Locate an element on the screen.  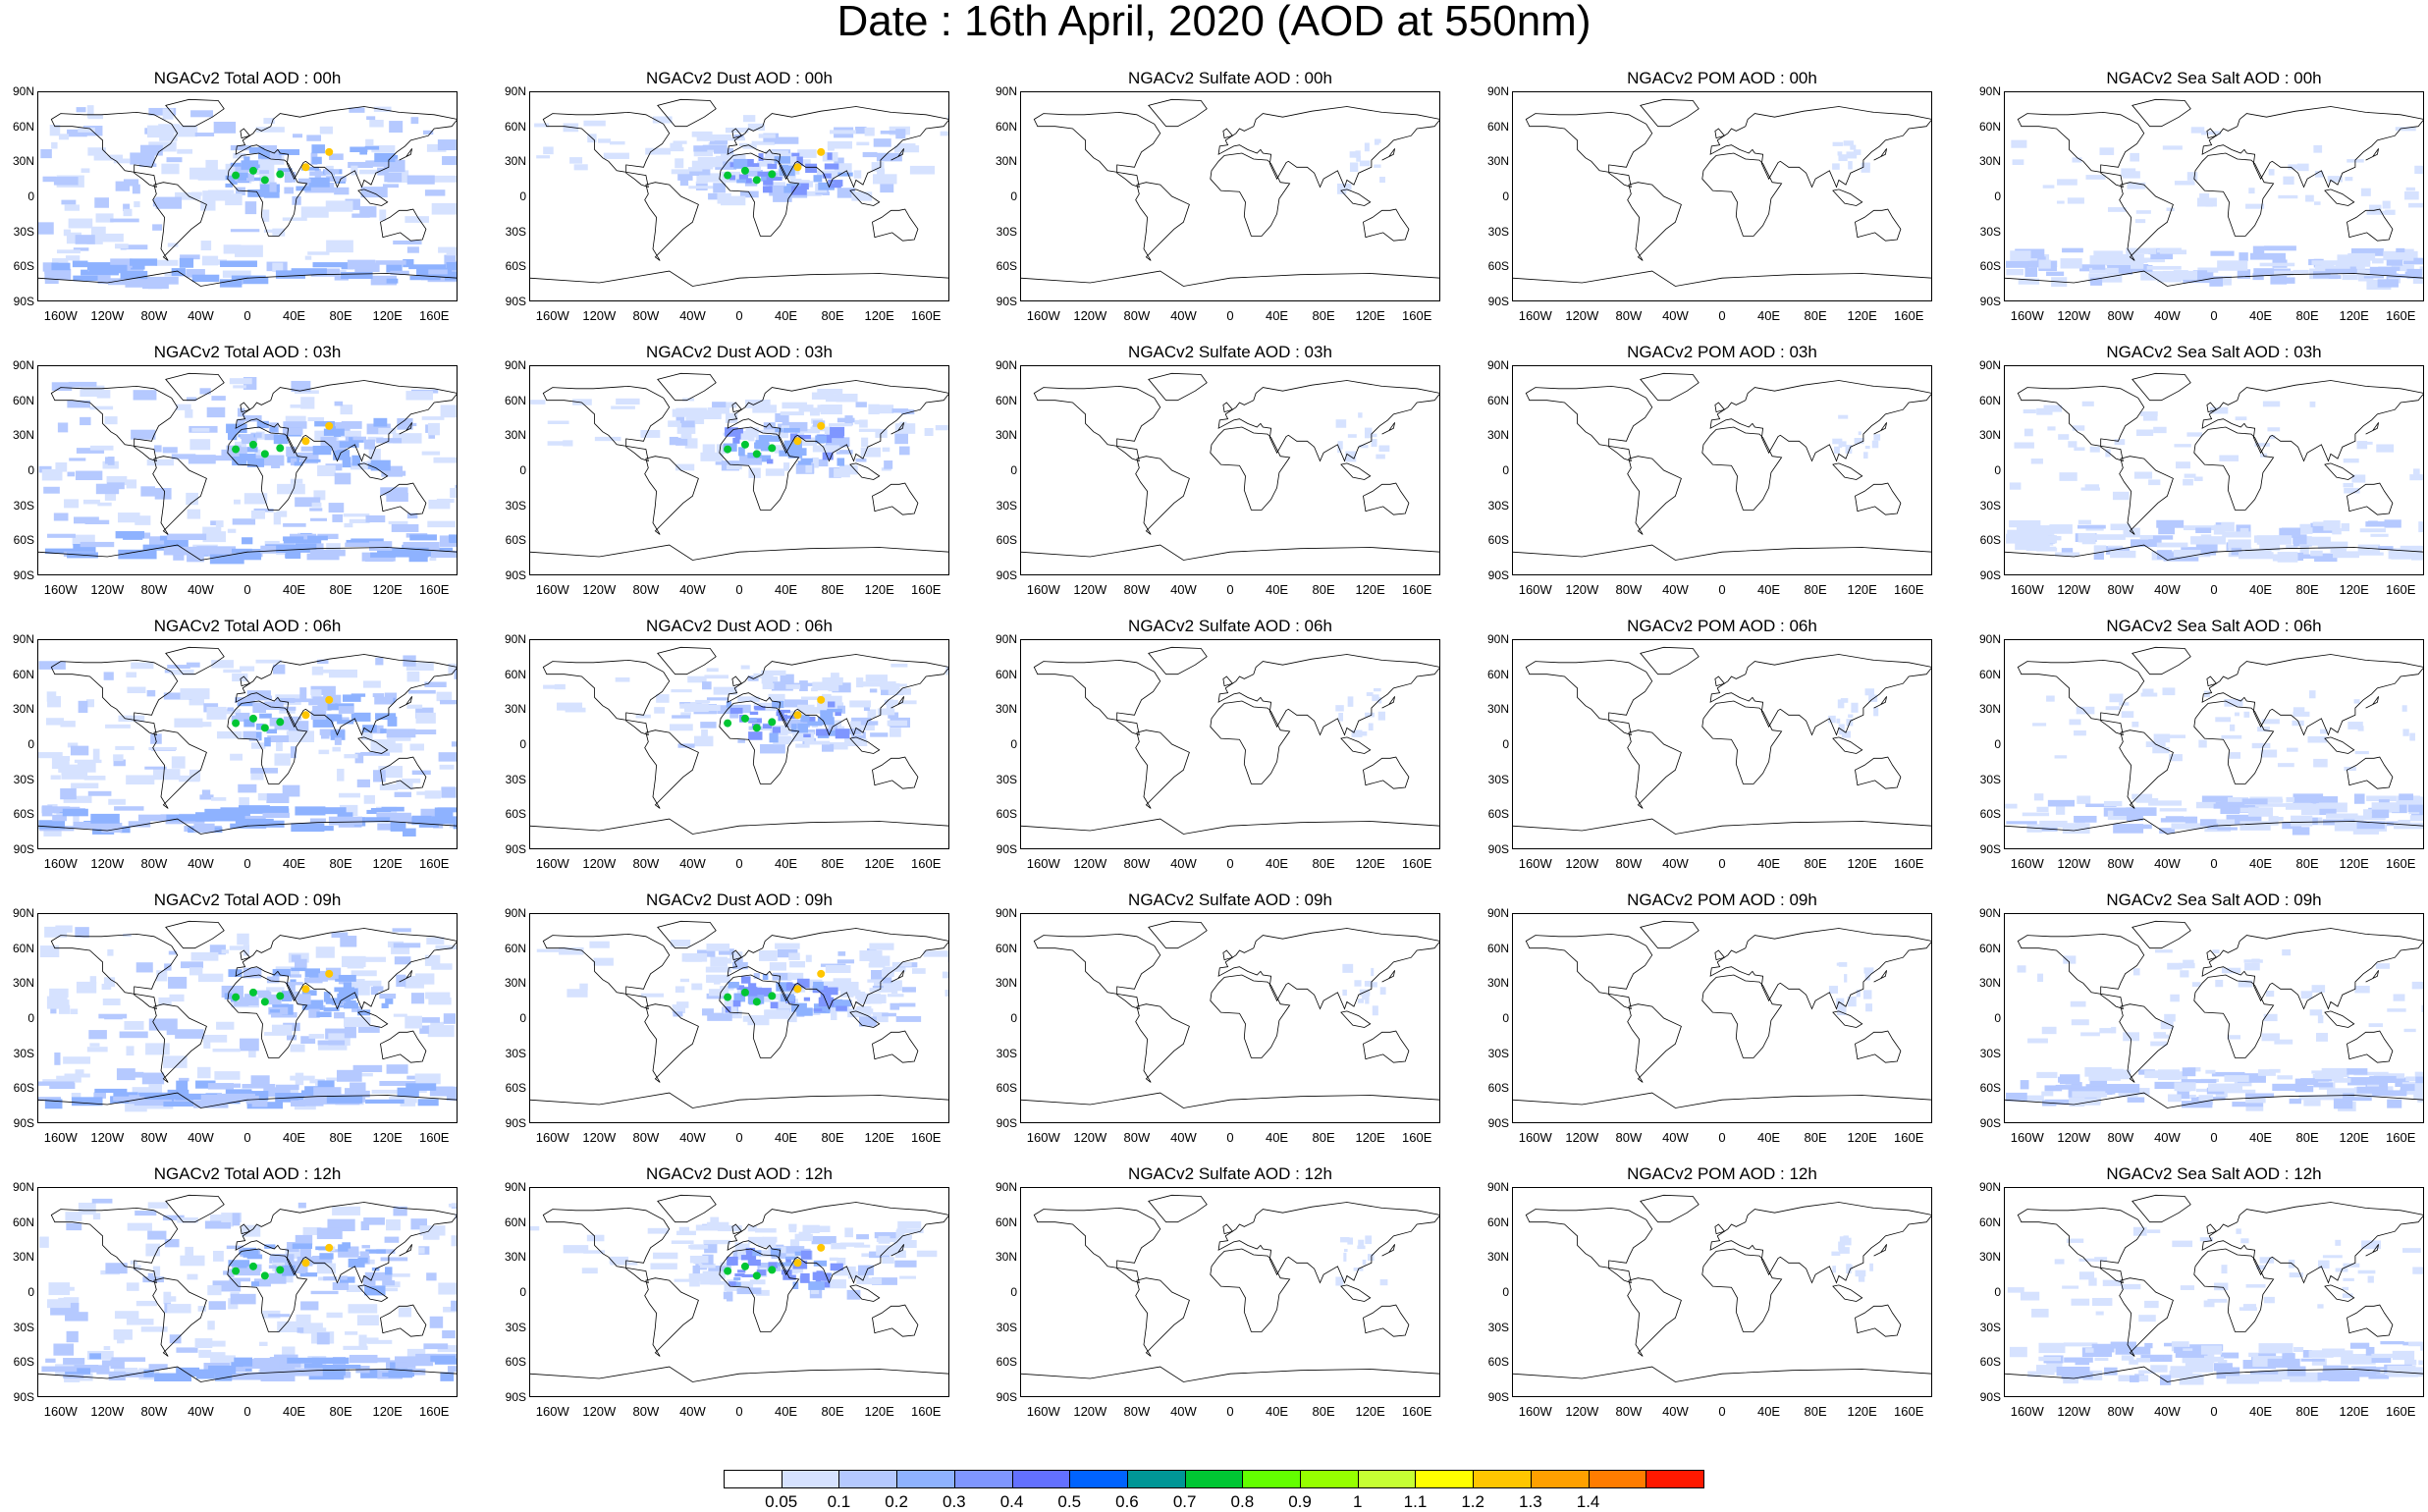
colorbar-label: 0.3 is located at coordinates (954, 1501).